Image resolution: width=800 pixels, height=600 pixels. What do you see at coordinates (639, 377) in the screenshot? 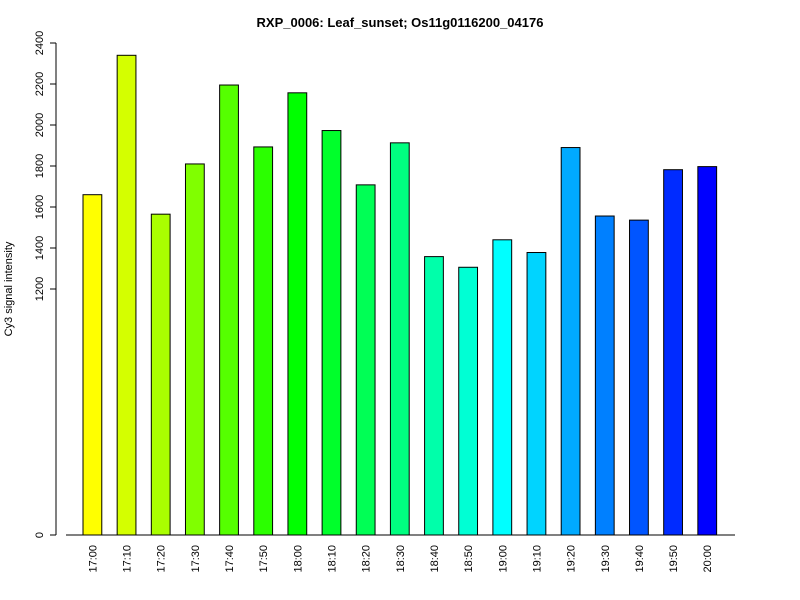
I see `bar-1940` at bounding box center [639, 377].